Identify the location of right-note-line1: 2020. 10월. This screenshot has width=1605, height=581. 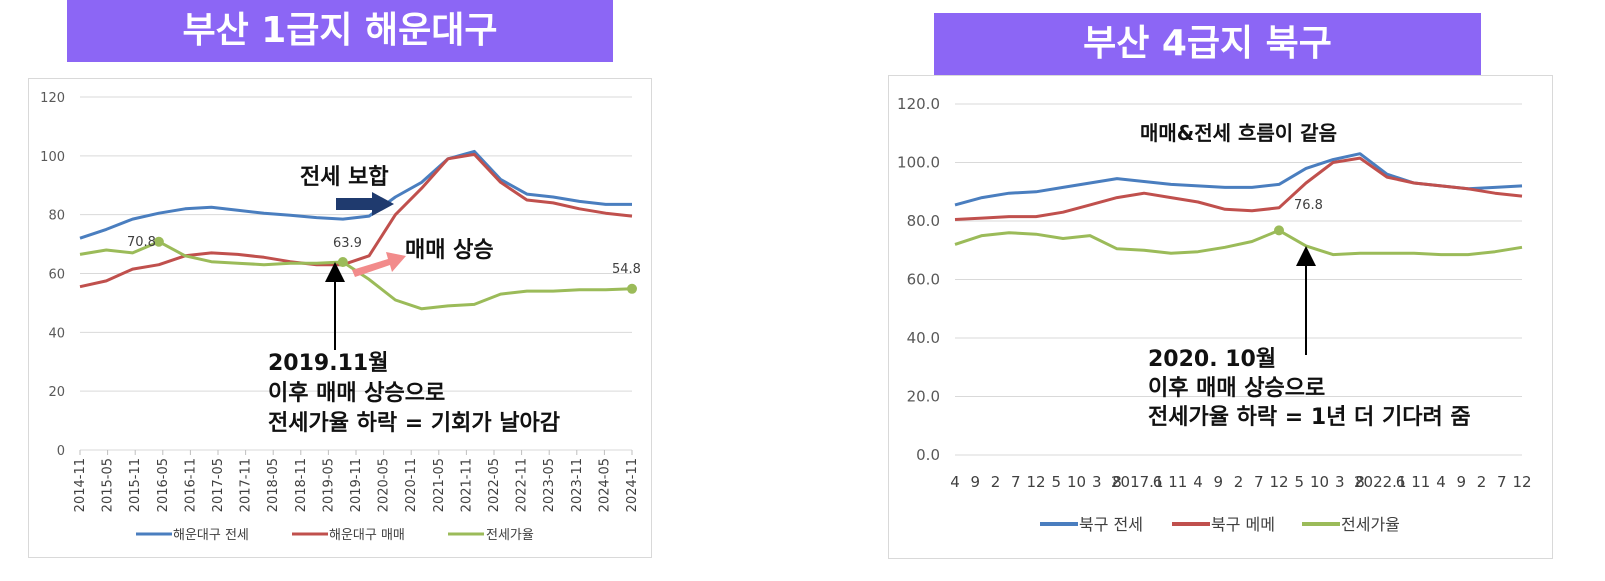
(1212, 359).